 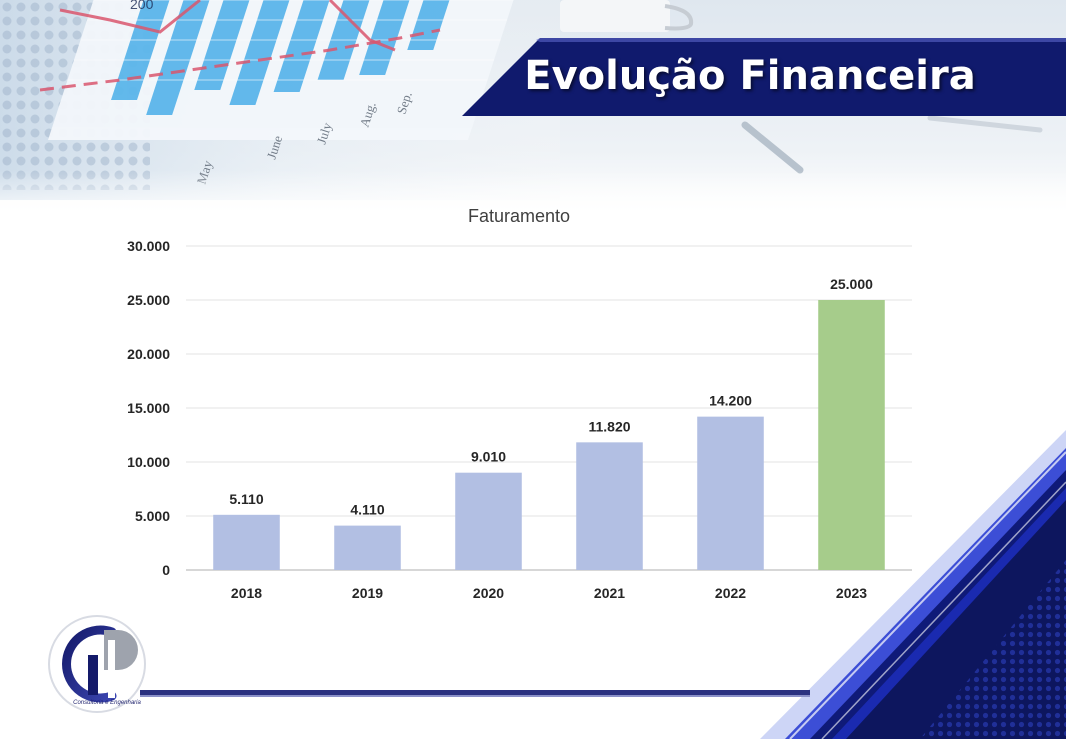 What do you see at coordinates (166, 570) in the screenshot?
I see `y-tick-label: 0` at bounding box center [166, 570].